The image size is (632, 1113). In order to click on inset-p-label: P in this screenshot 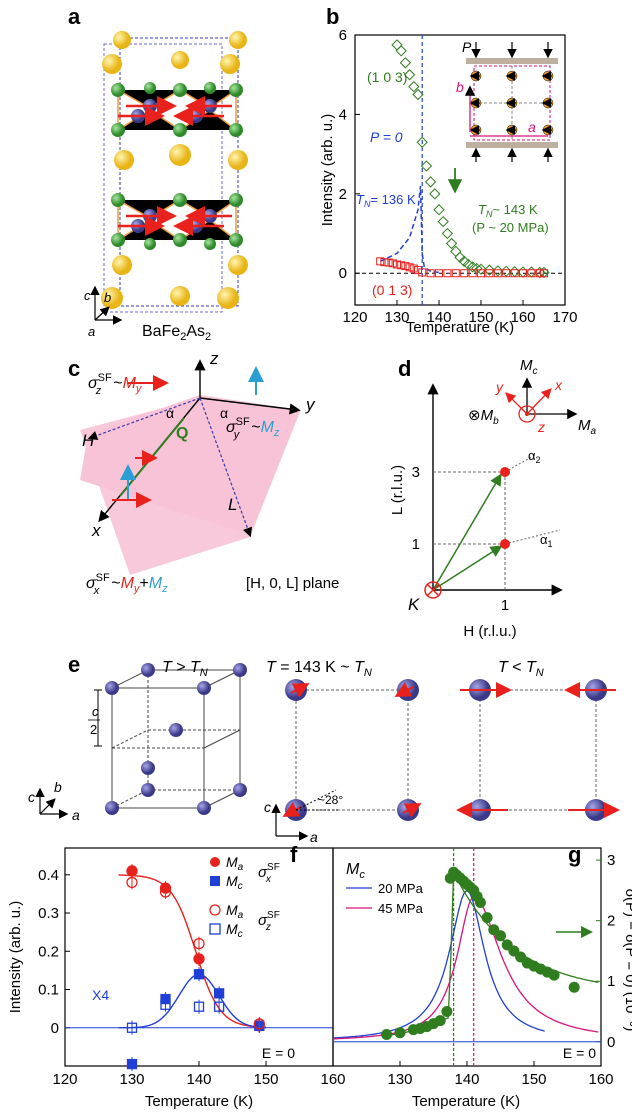, I will do `click(467, 47)`.